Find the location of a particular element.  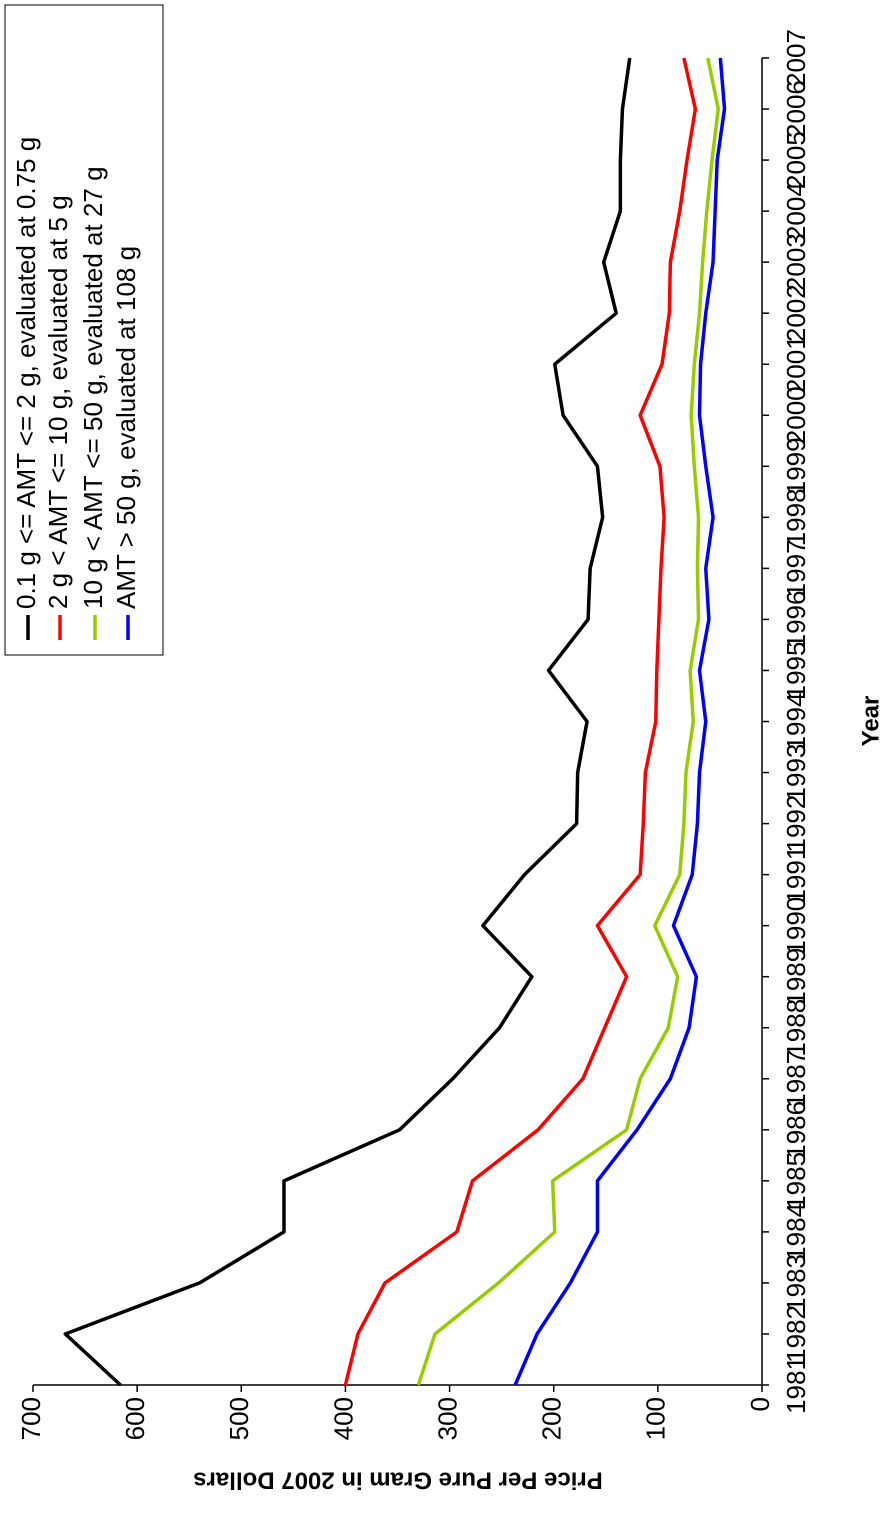

x-tick-label: 1981 is located at coordinates (796, 1385).